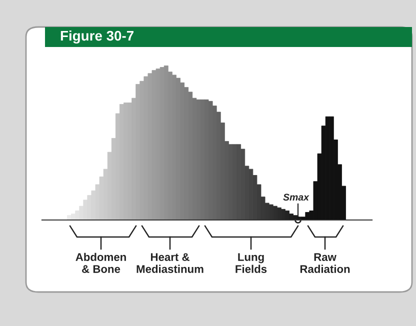 The image size is (416, 326). What do you see at coordinates (325, 263) in the screenshot?
I see `text: Raw Radiation` at bounding box center [325, 263].